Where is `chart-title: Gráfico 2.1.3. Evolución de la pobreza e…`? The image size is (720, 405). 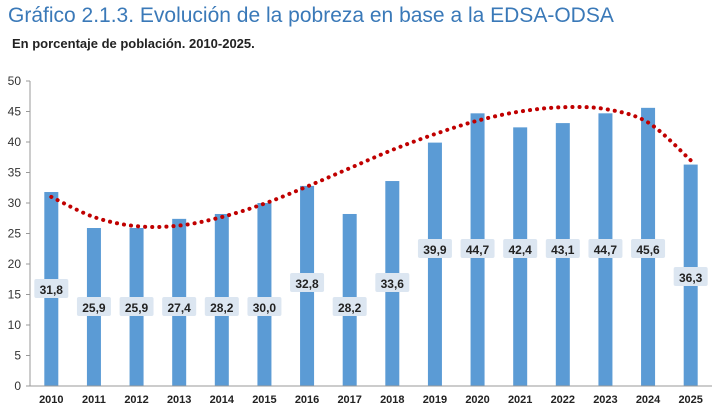
chart-title: Gráfico 2.1.3. Evolución de la pobreza e… is located at coordinates (311, 15).